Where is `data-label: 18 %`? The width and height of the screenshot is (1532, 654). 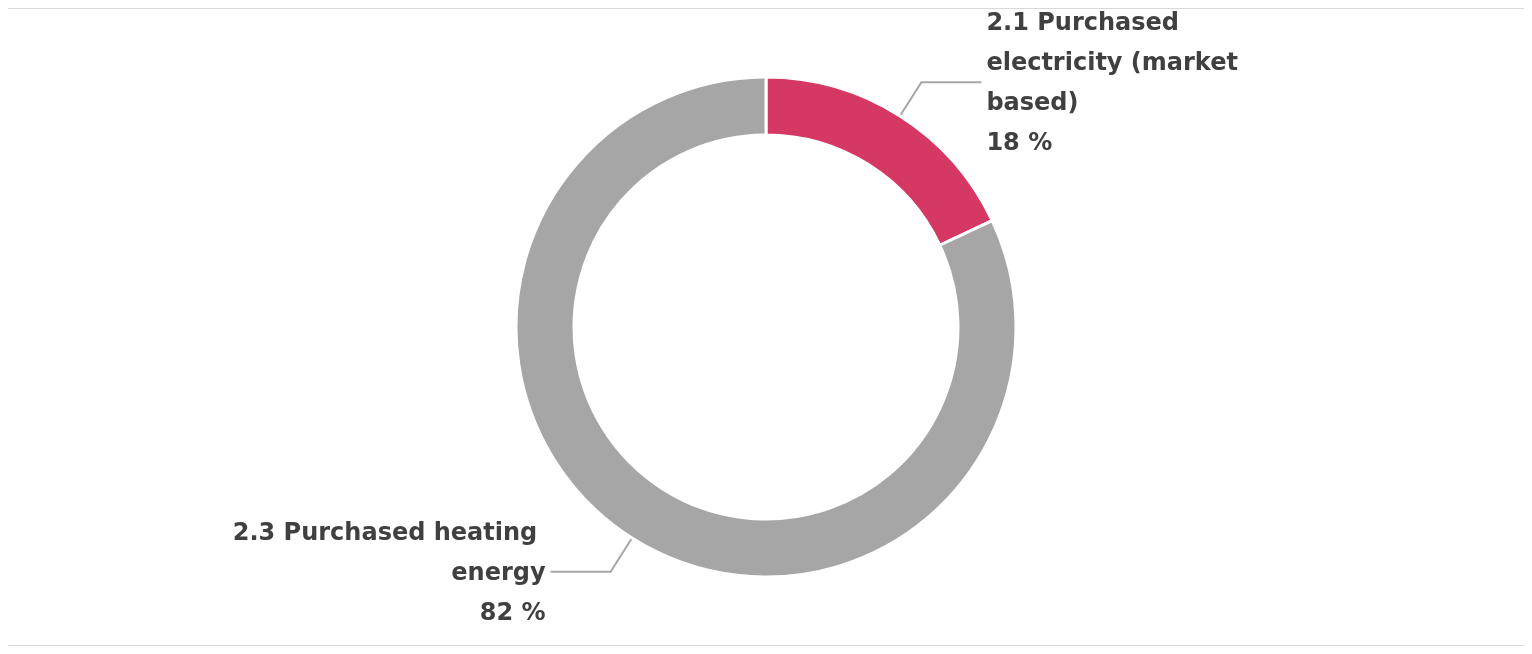 data-label: 18 % is located at coordinates (1019, 142).